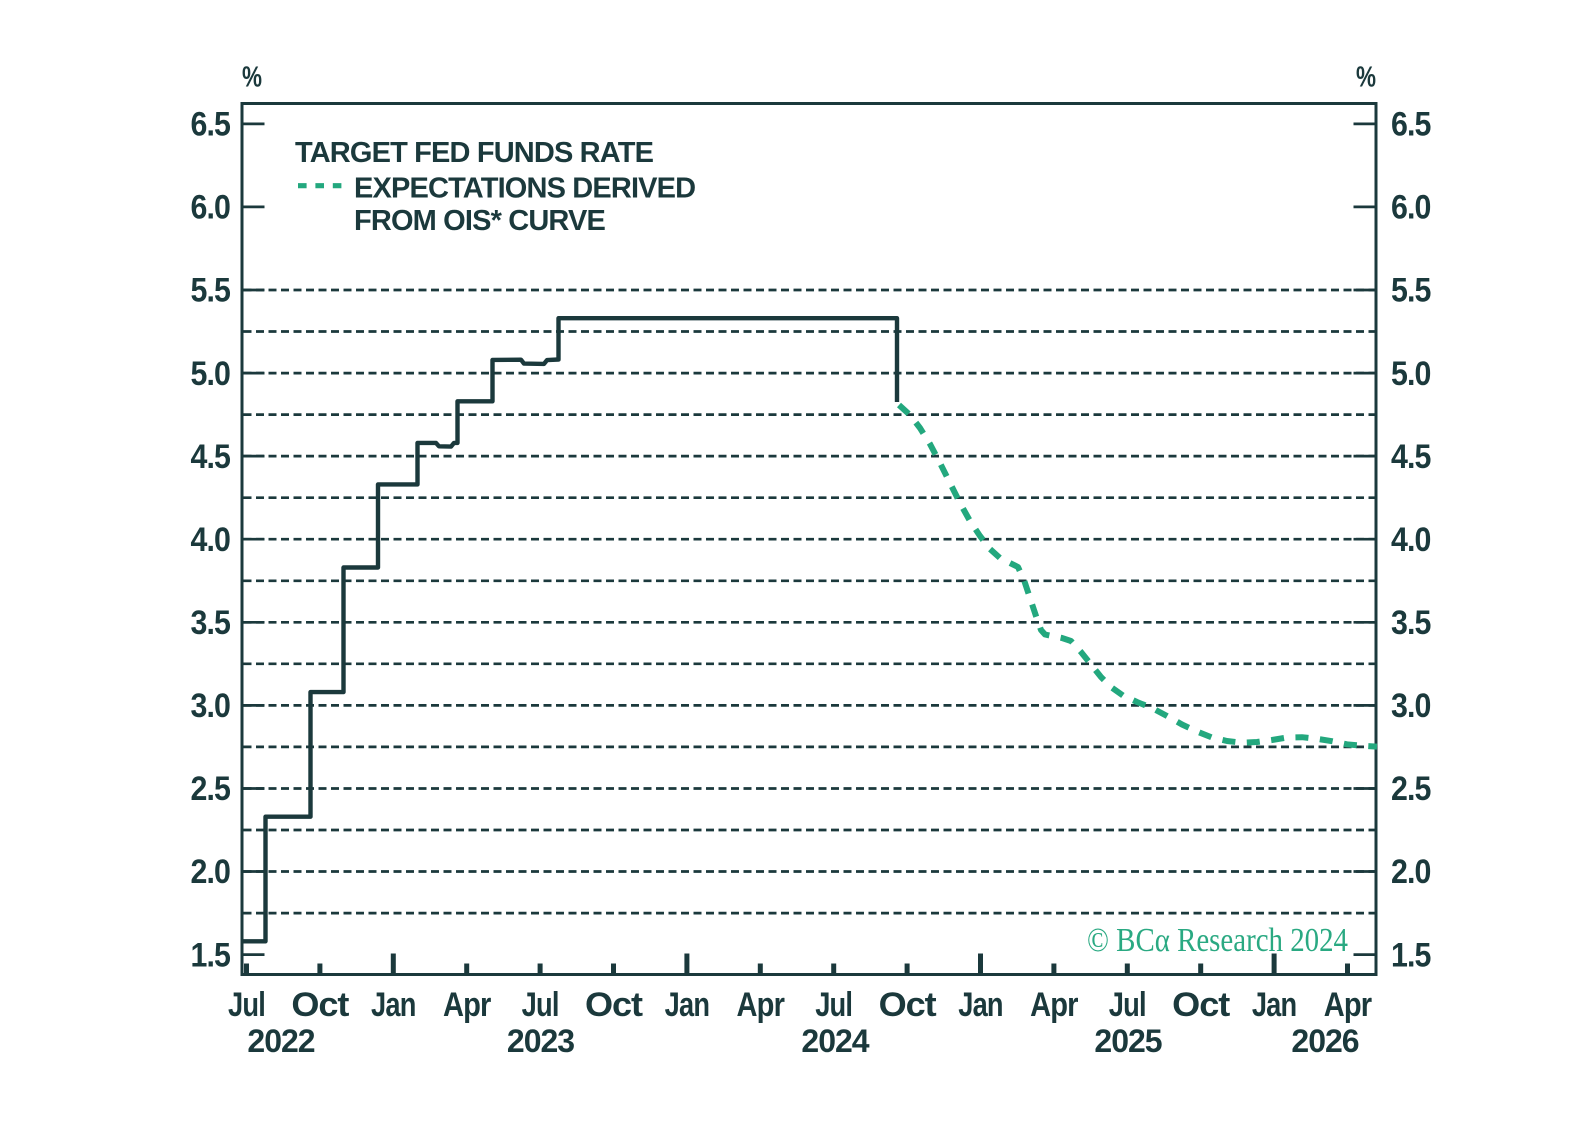 The image size is (1593, 1144). Describe the element at coordinates (540, 1041) in the screenshot. I see `svg-text: 2023` at that location.